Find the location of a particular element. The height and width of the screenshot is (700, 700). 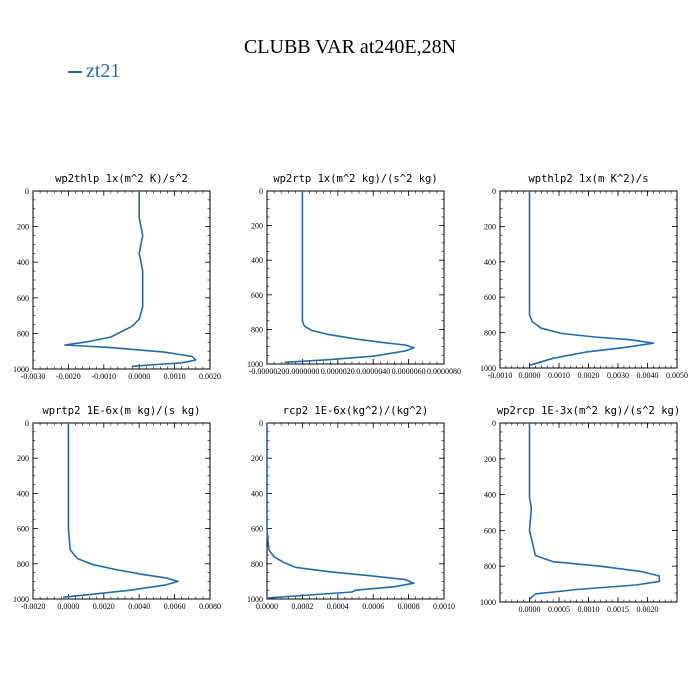

panel-4-xtick-label: 0.0080 is located at coordinates (210, 606).